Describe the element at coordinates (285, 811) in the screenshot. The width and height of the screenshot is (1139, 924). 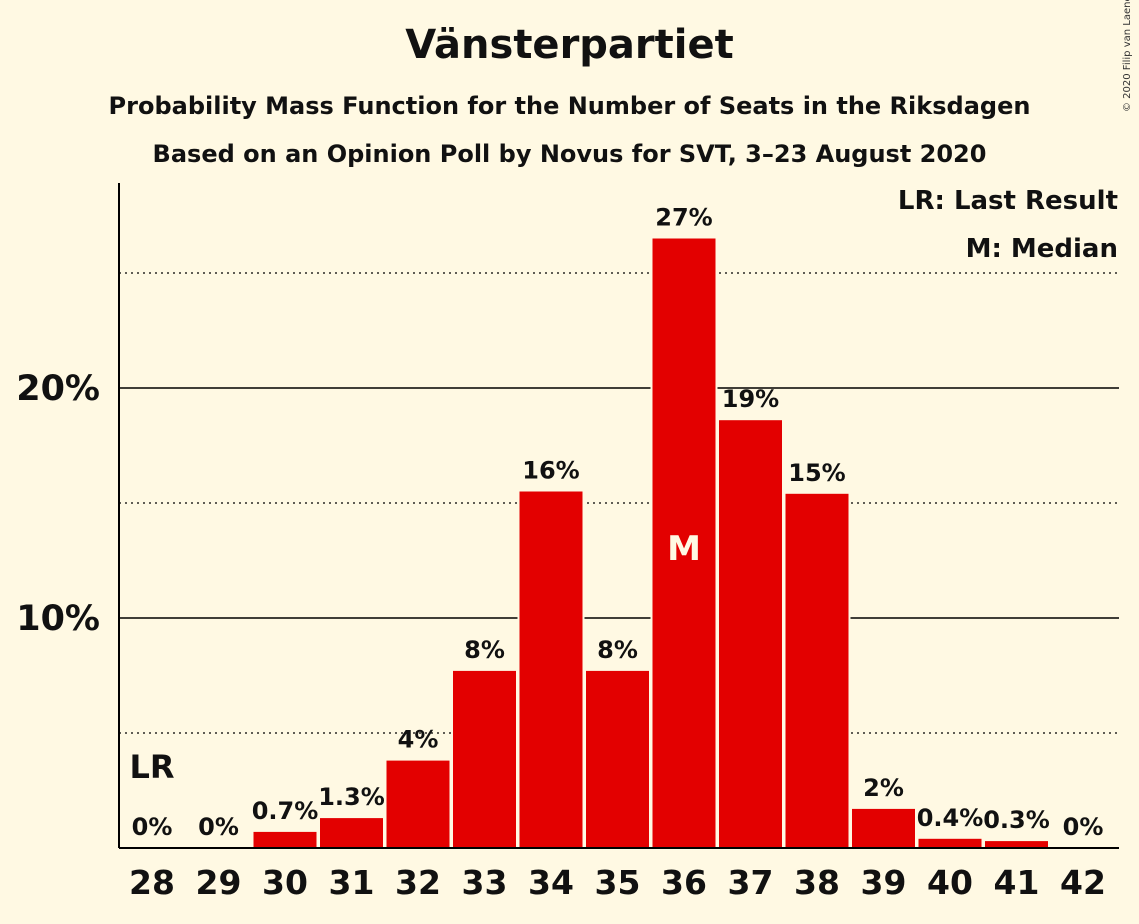
I see `value-label-30: 0.7%` at that location.